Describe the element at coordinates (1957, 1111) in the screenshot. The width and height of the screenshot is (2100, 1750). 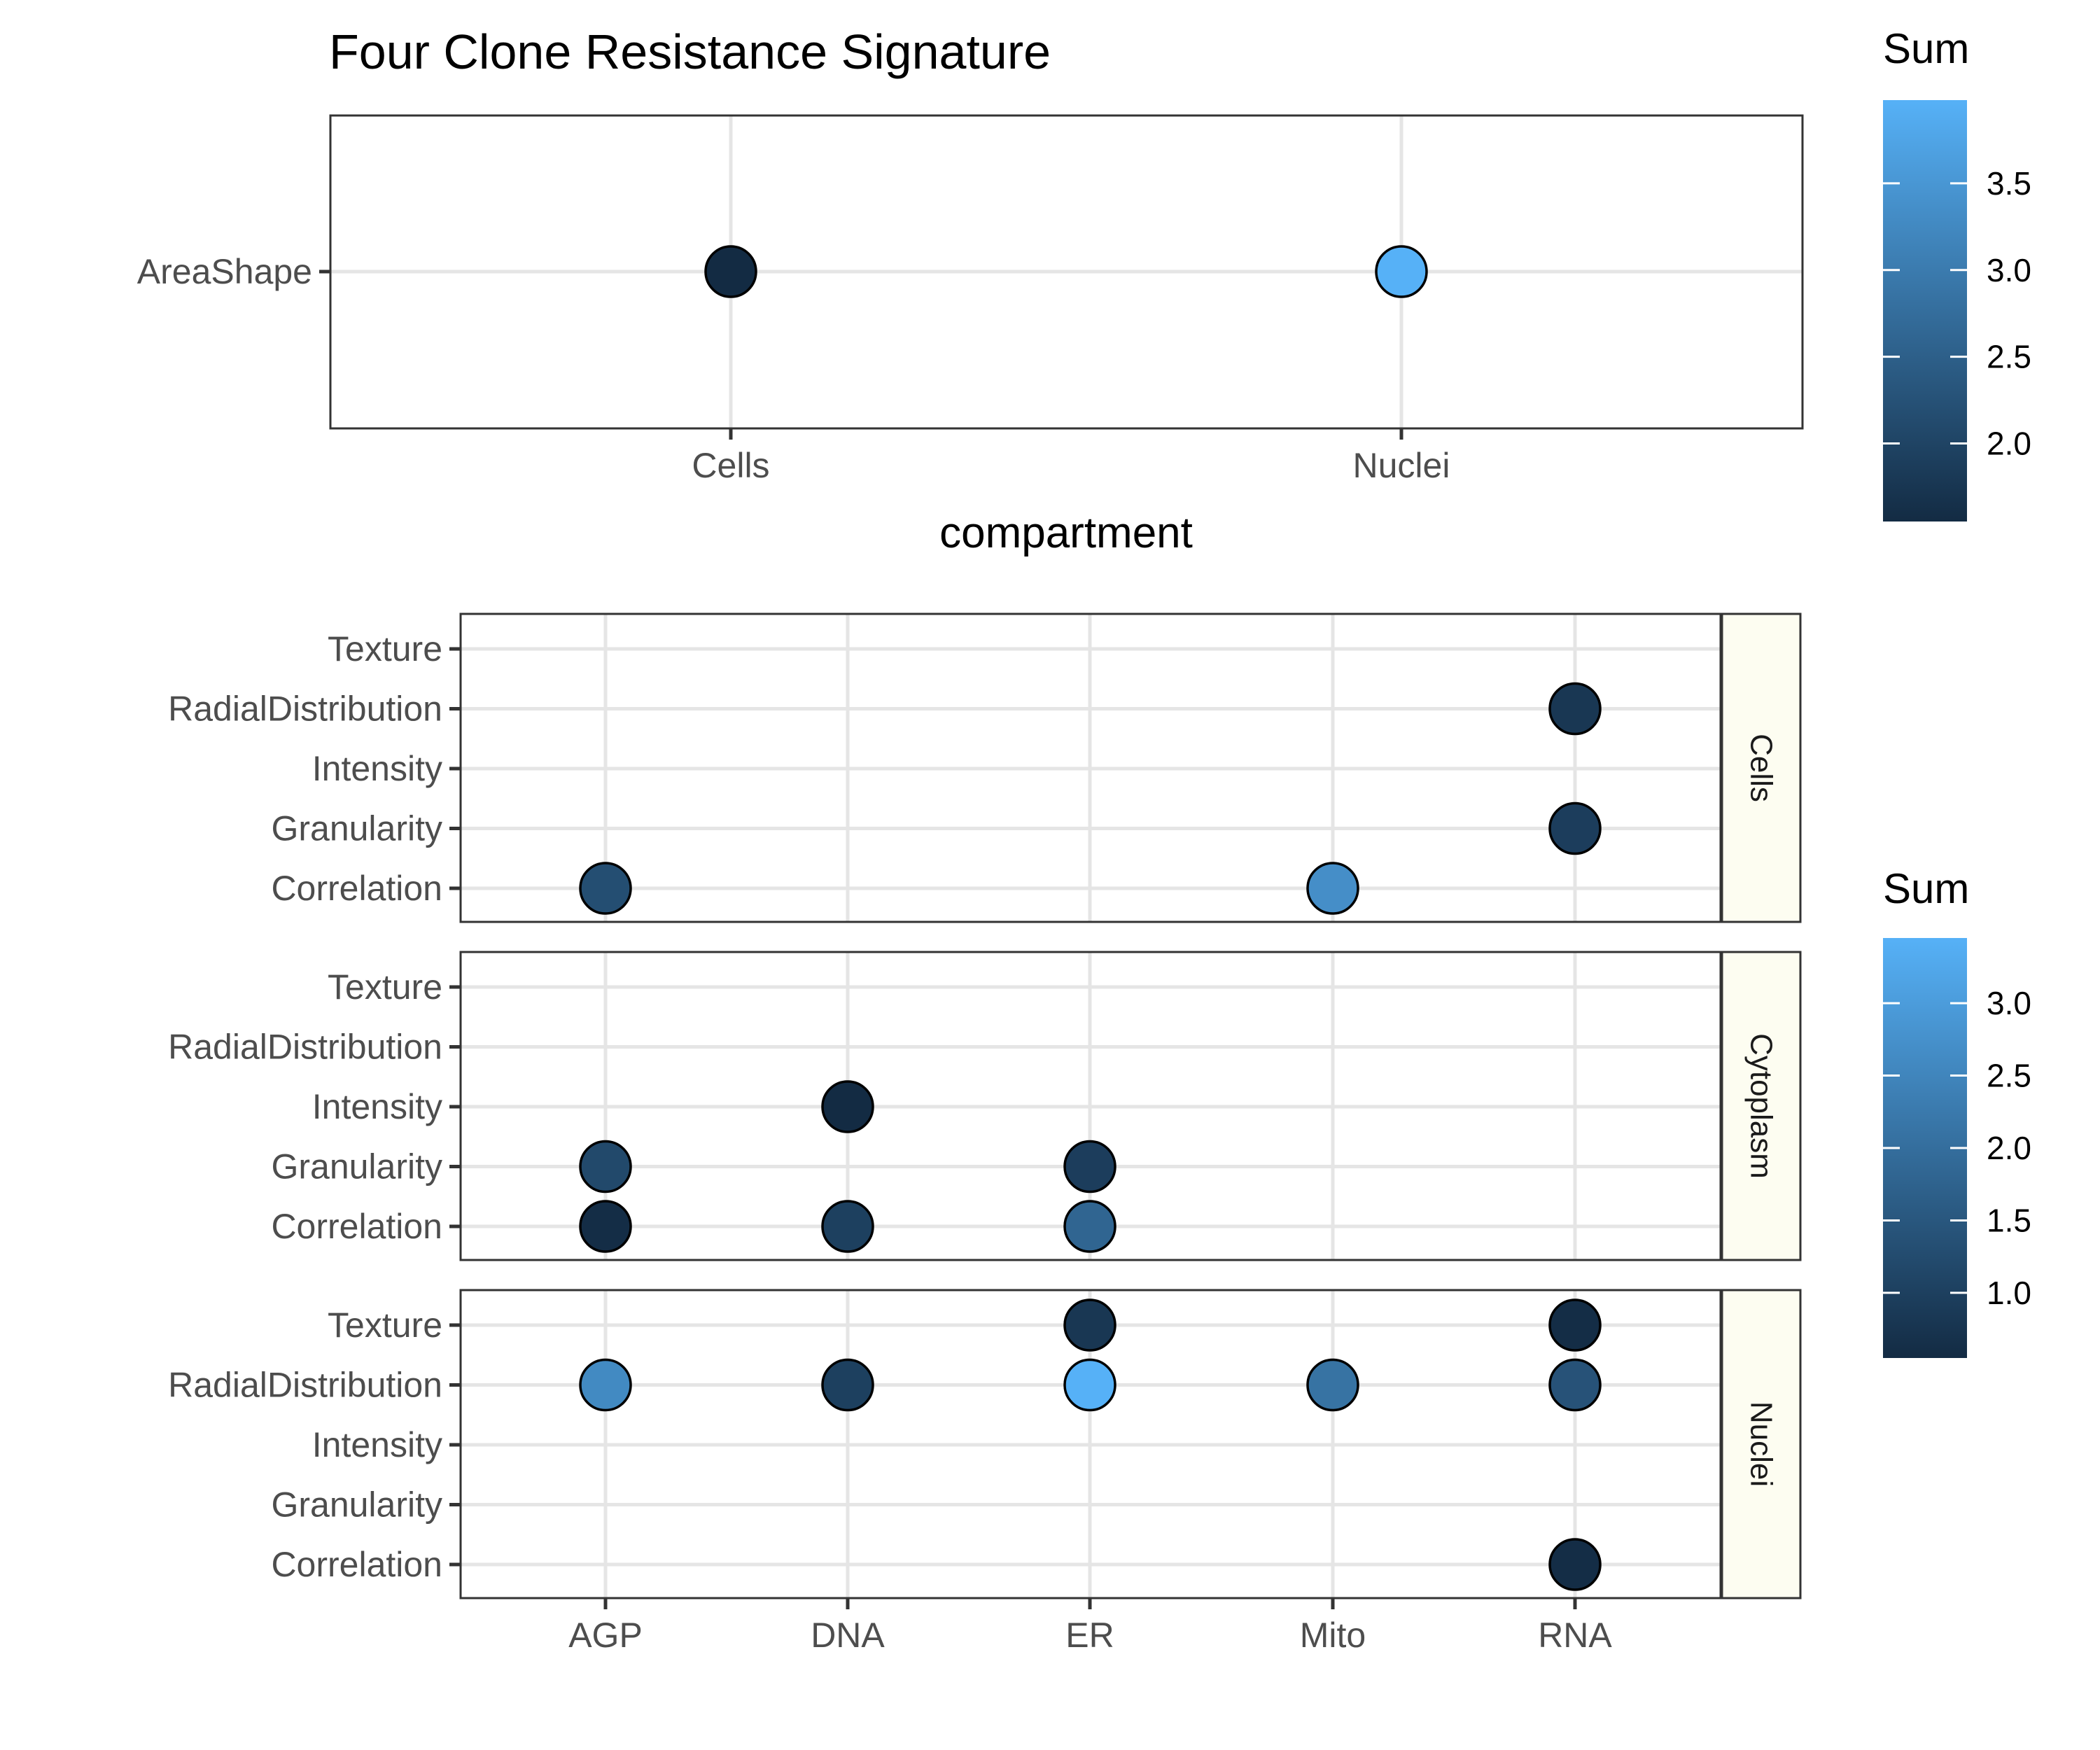
I see `legend-bottom: Sum 1.0 1.5 2.0 2.5 3.0` at that location.